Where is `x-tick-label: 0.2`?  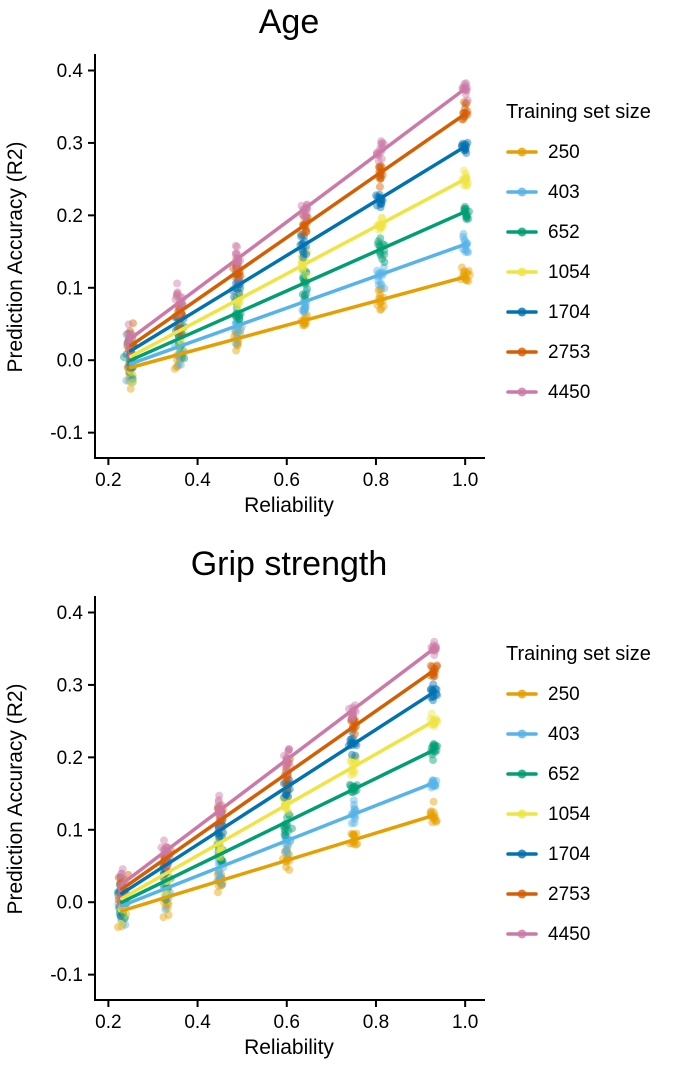
x-tick-label: 0.2 is located at coordinates (108, 1022).